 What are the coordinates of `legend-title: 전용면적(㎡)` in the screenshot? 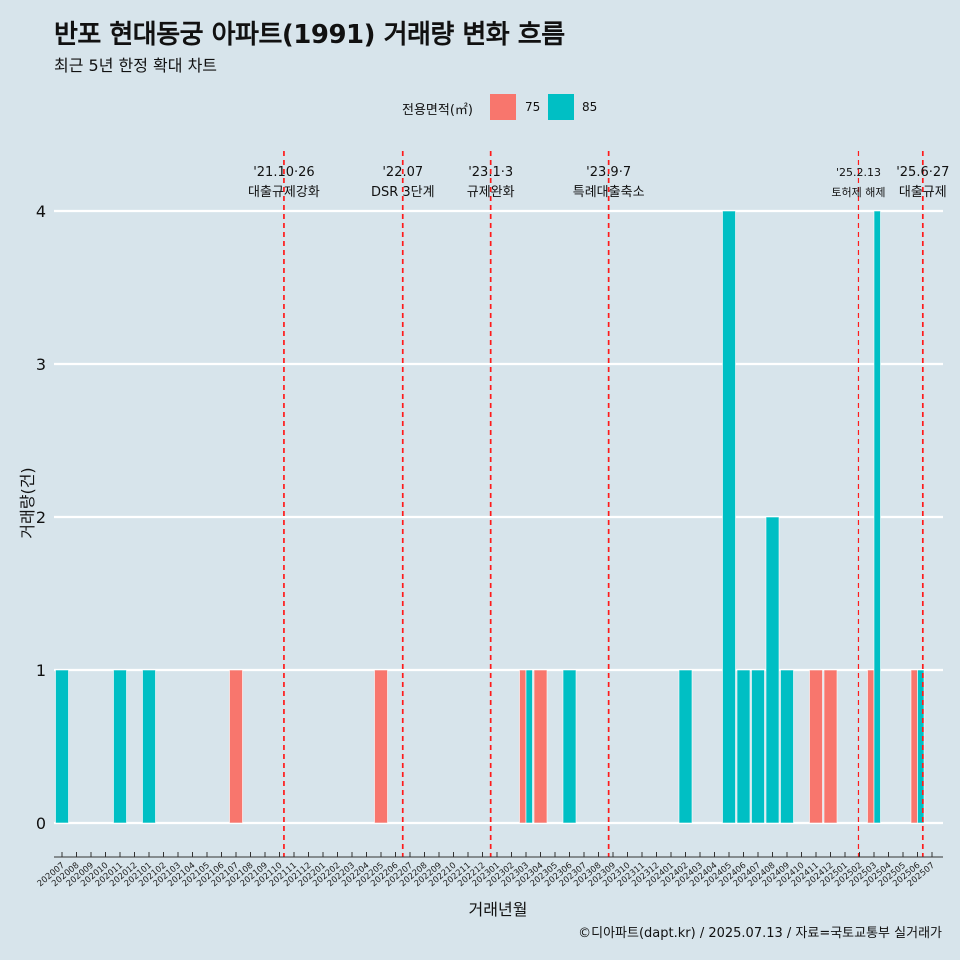 It's located at (437, 110).